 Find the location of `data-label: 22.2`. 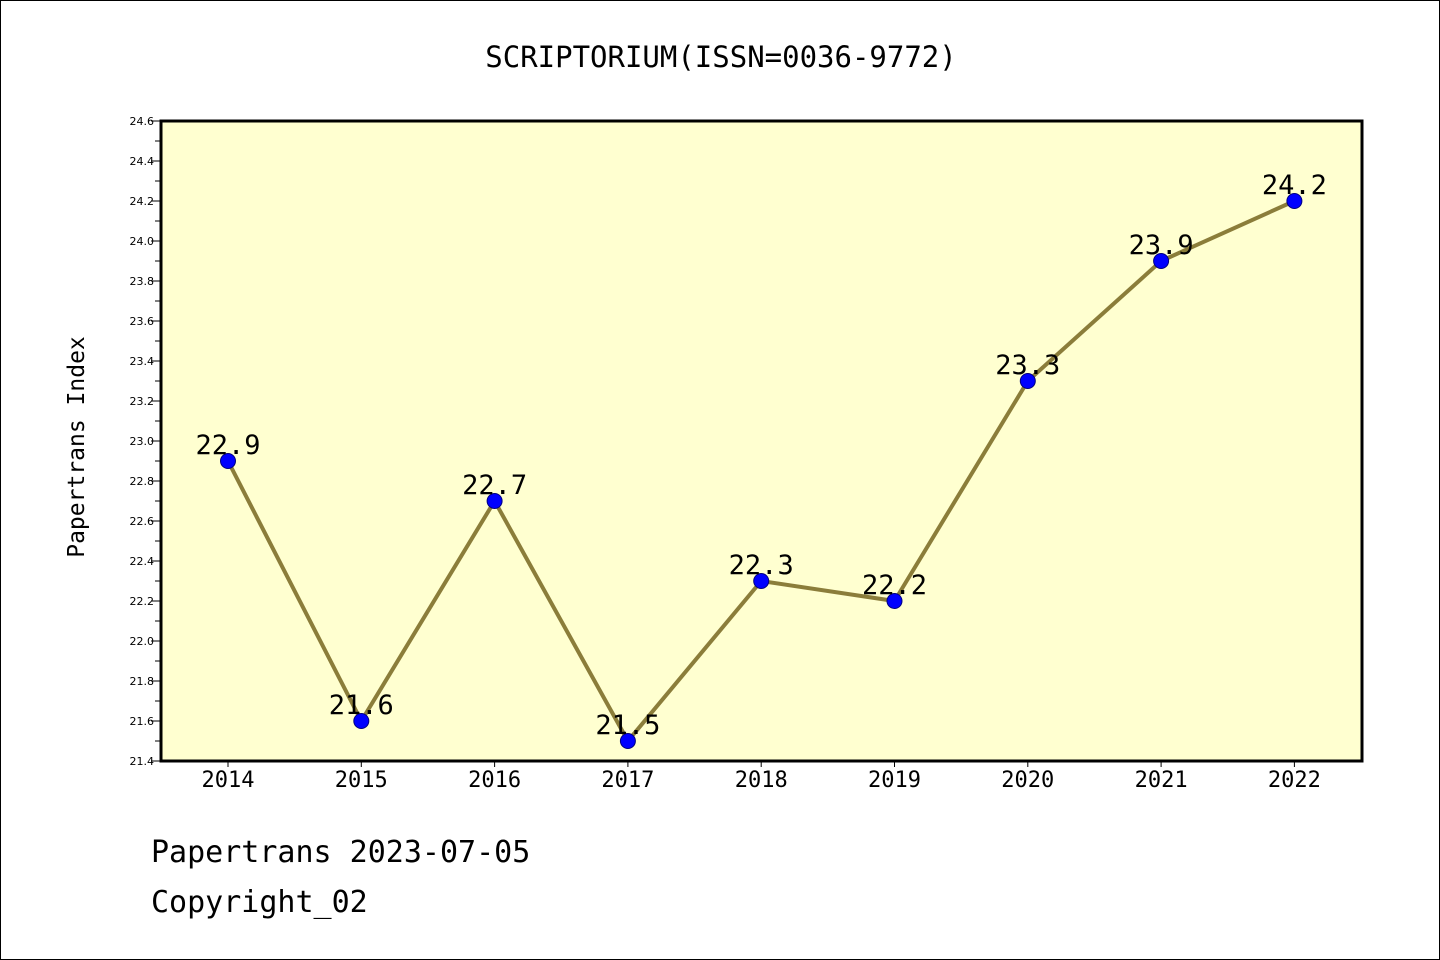

data-label: 22.2 is located at coordinates (894, 585).